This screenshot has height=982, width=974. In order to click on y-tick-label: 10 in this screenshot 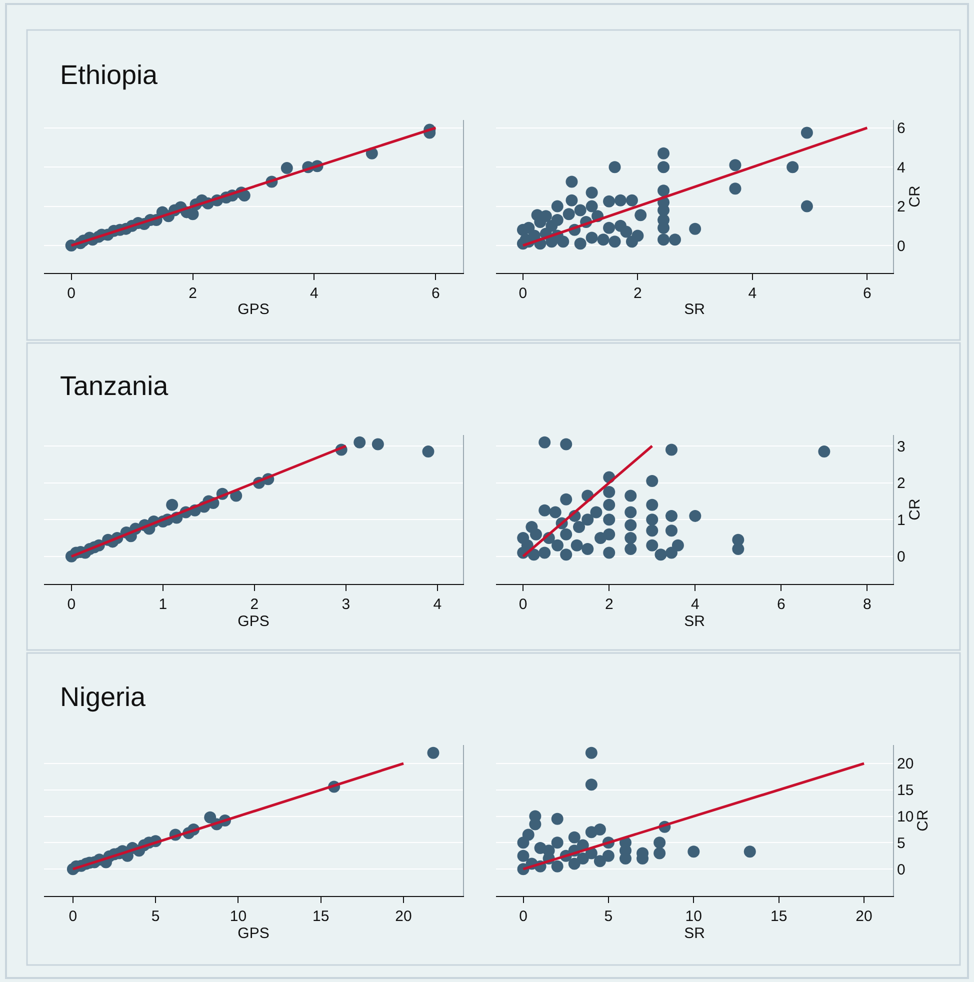, I will do `click(905, 817)`.